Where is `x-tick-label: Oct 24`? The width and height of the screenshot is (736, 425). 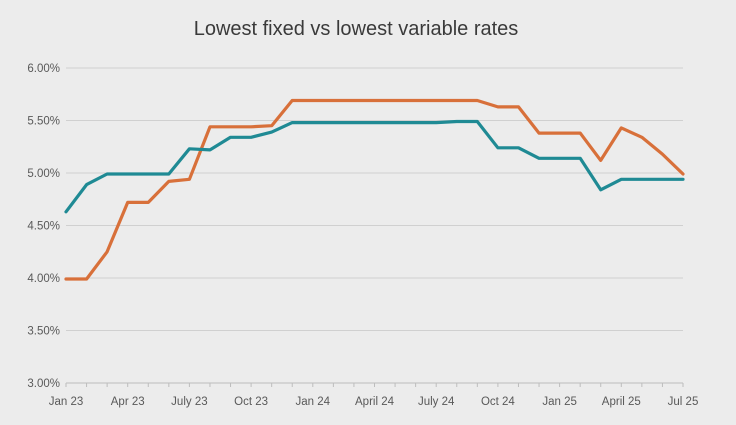
x-tick-label: Oct 24 is located at coordinates (498, 402).